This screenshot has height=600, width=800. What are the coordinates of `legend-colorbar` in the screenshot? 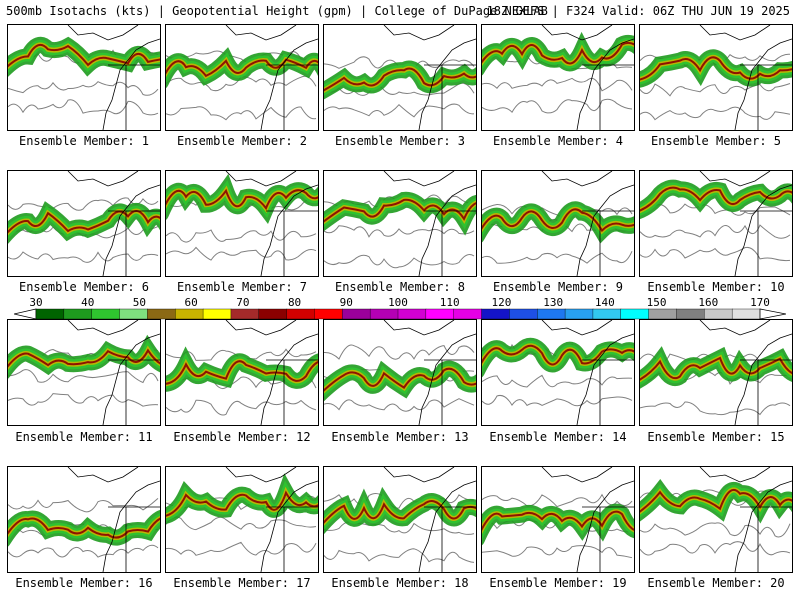 It's located at (400, 314).